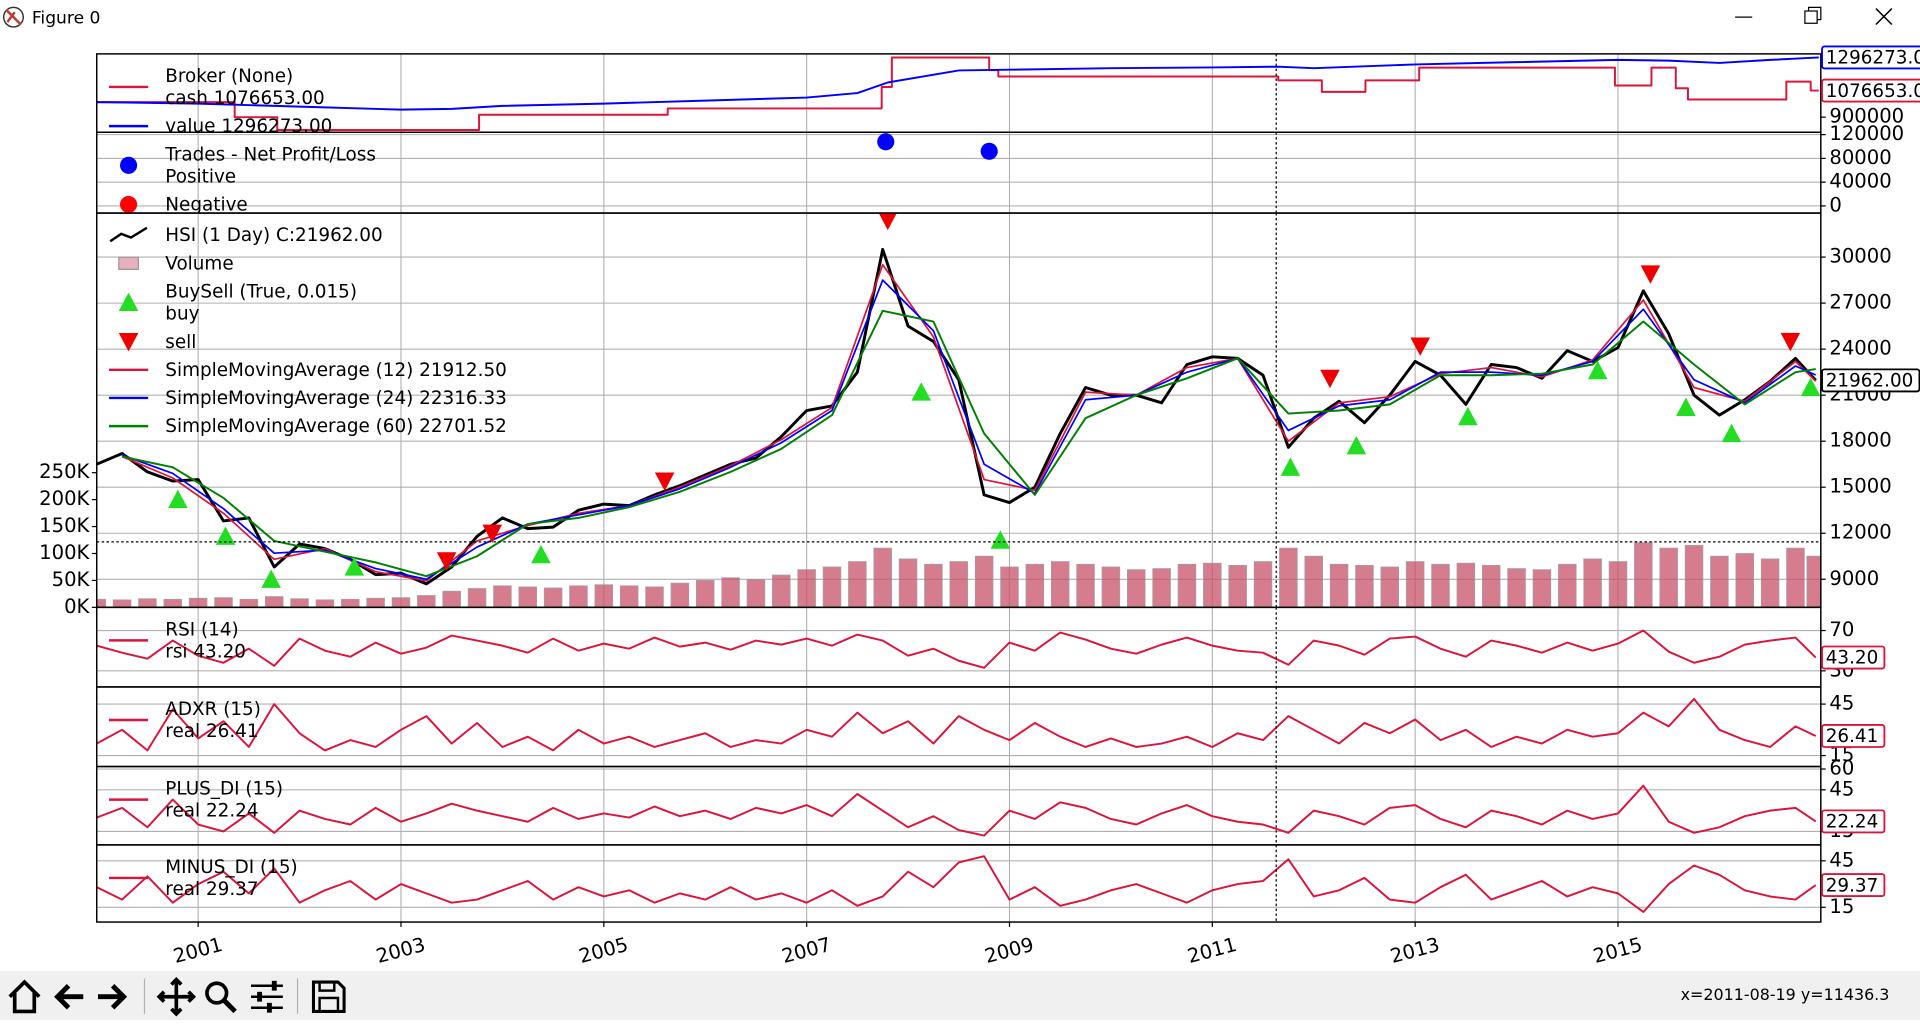  I want to click on pan-button, so click(176, 996).